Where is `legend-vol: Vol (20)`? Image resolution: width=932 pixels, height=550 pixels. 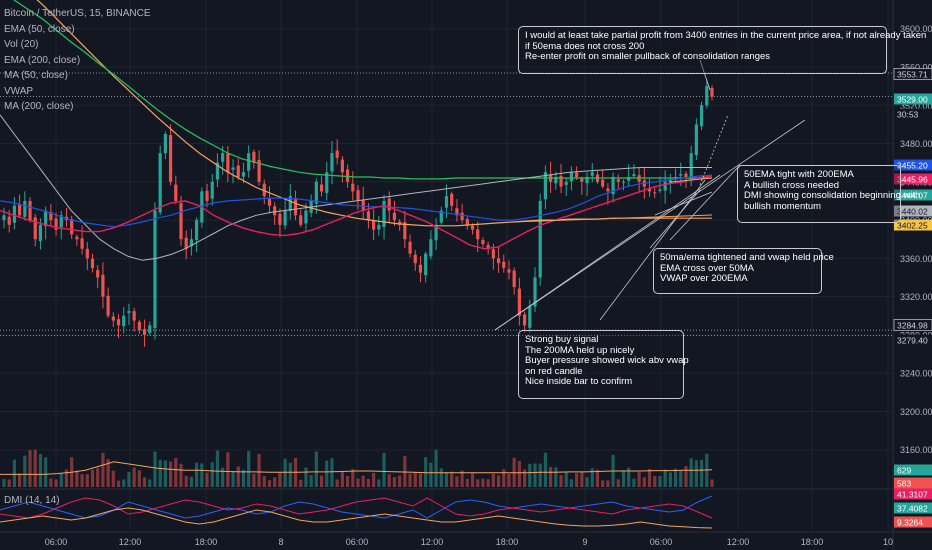 legend-vol: Vol (20) is located at coordinates (21, 44).